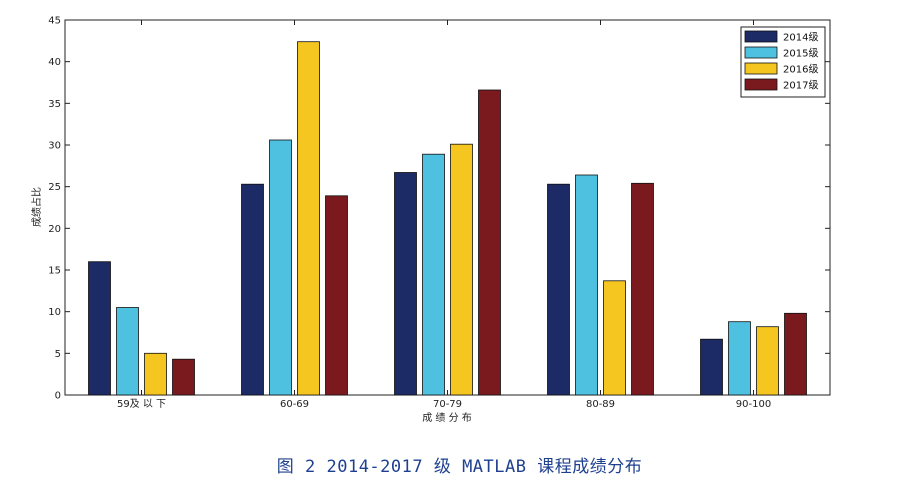 The width and height of the screenshot is (919, 480). I want to click on y-axis-label: 成绩占比, so click(36, 207).